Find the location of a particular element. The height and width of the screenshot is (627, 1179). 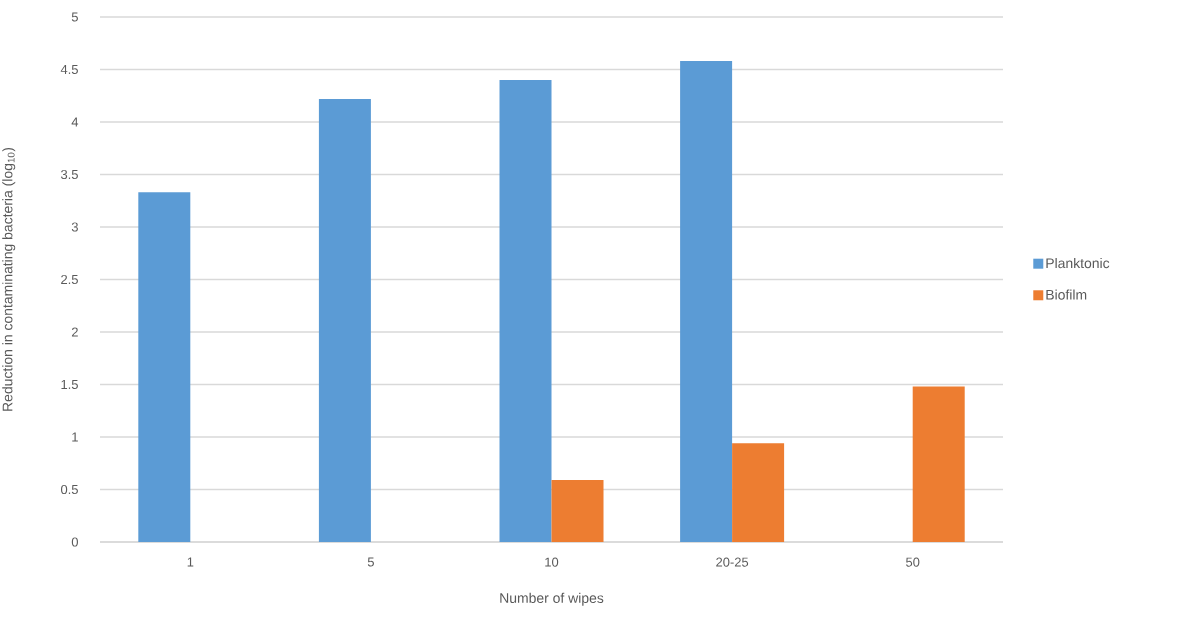

y-tick-label: 3 is located at coordinates (74, 227).